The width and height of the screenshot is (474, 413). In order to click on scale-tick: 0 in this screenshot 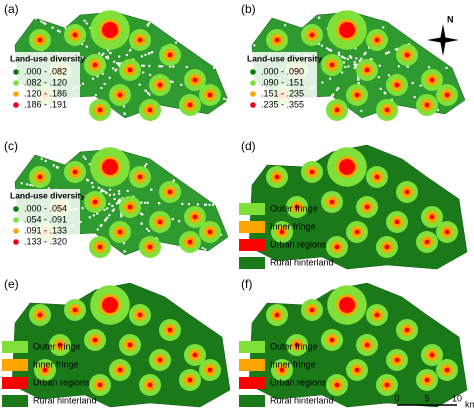, I will do `click(396, 398)`.